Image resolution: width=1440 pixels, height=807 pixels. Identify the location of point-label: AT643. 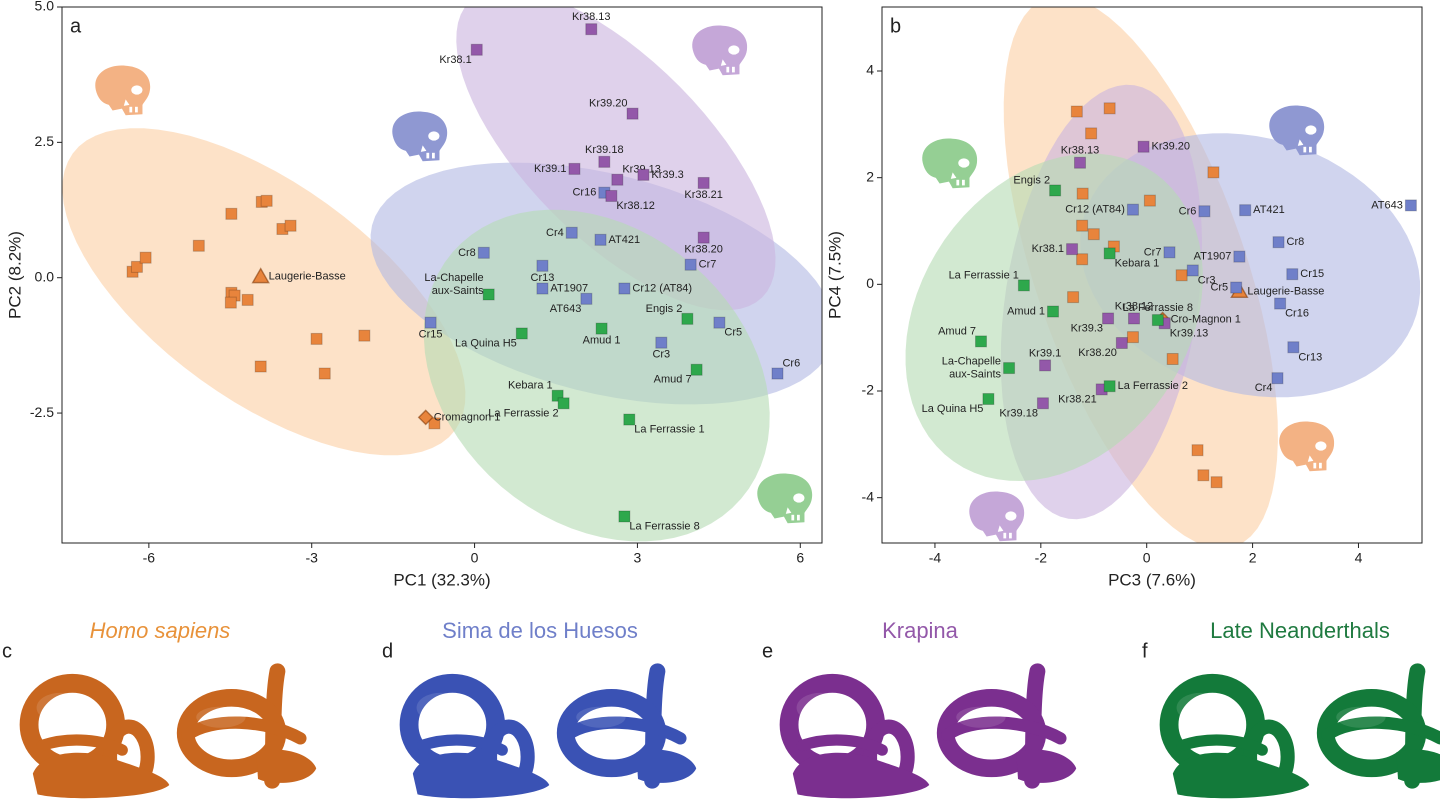
(1387, 205).